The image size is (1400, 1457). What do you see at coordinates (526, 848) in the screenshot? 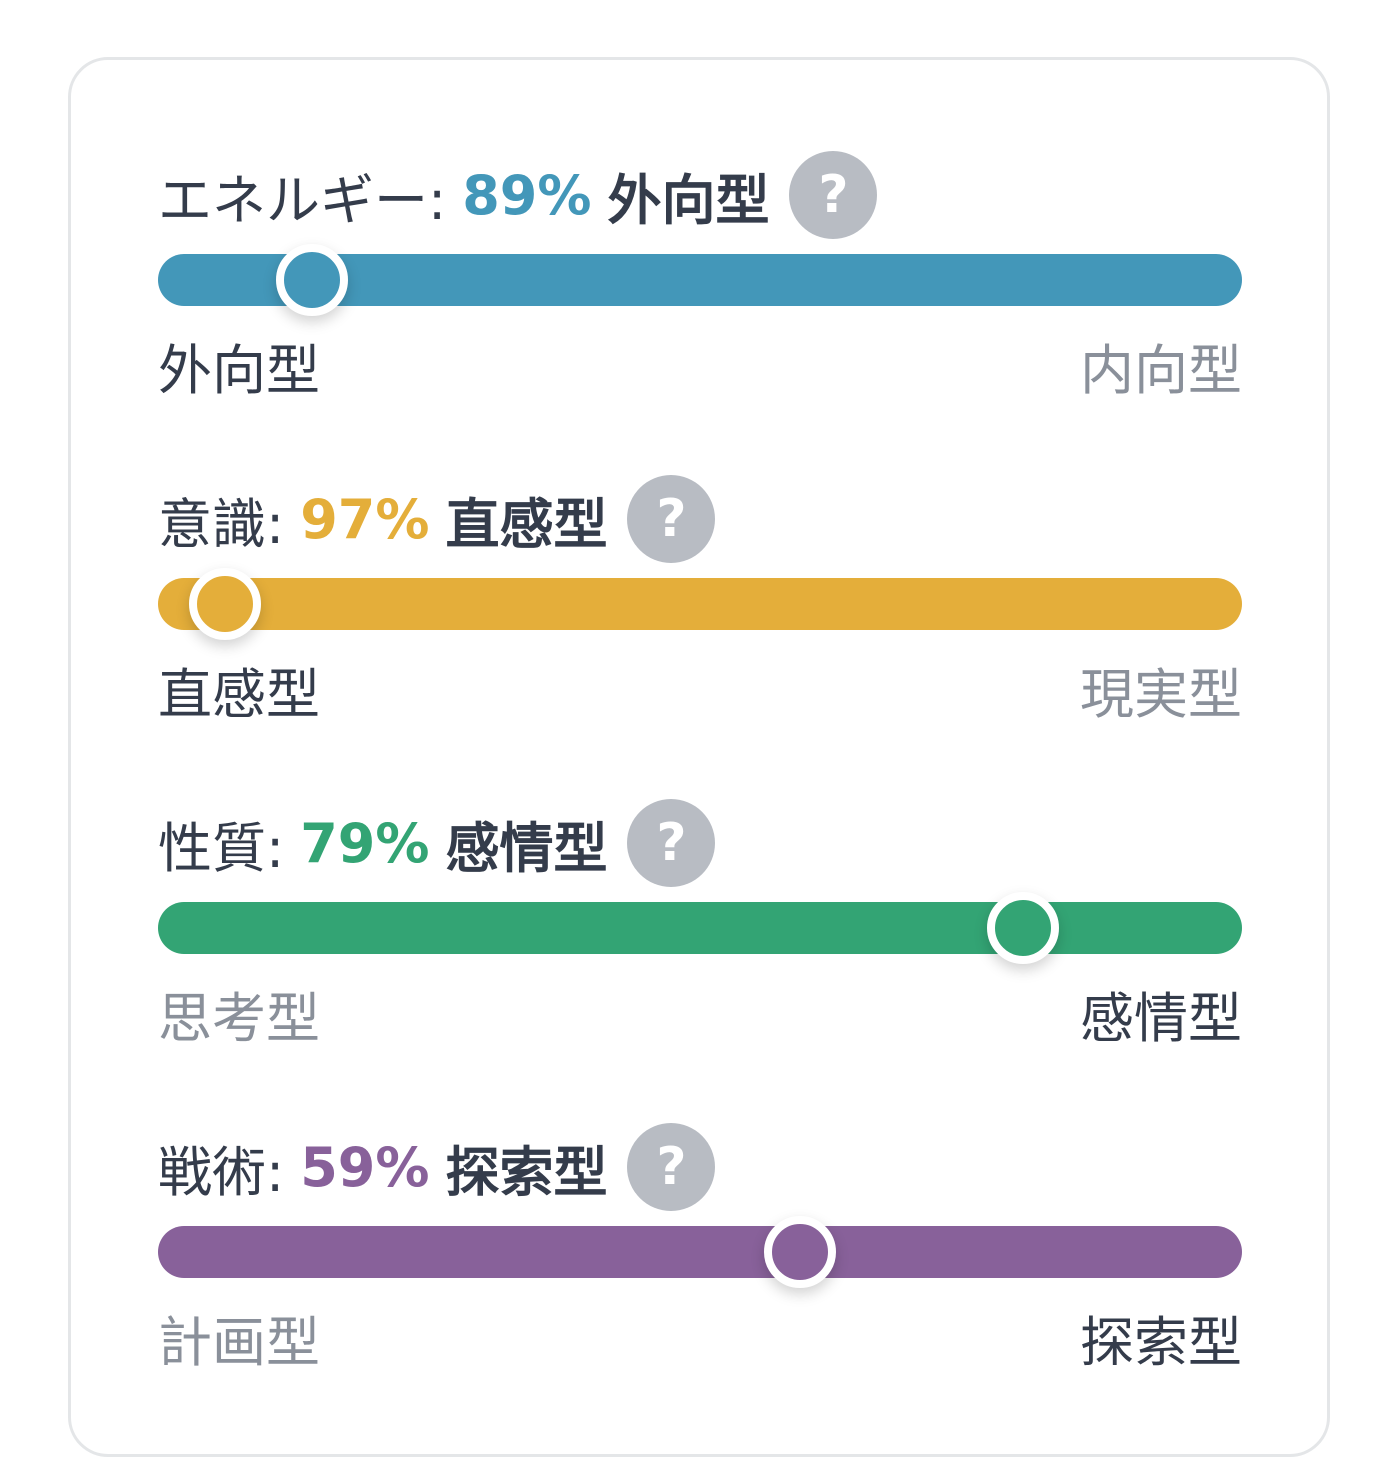
I see `trait-type: 感情型` at bounding box center [526, 848].